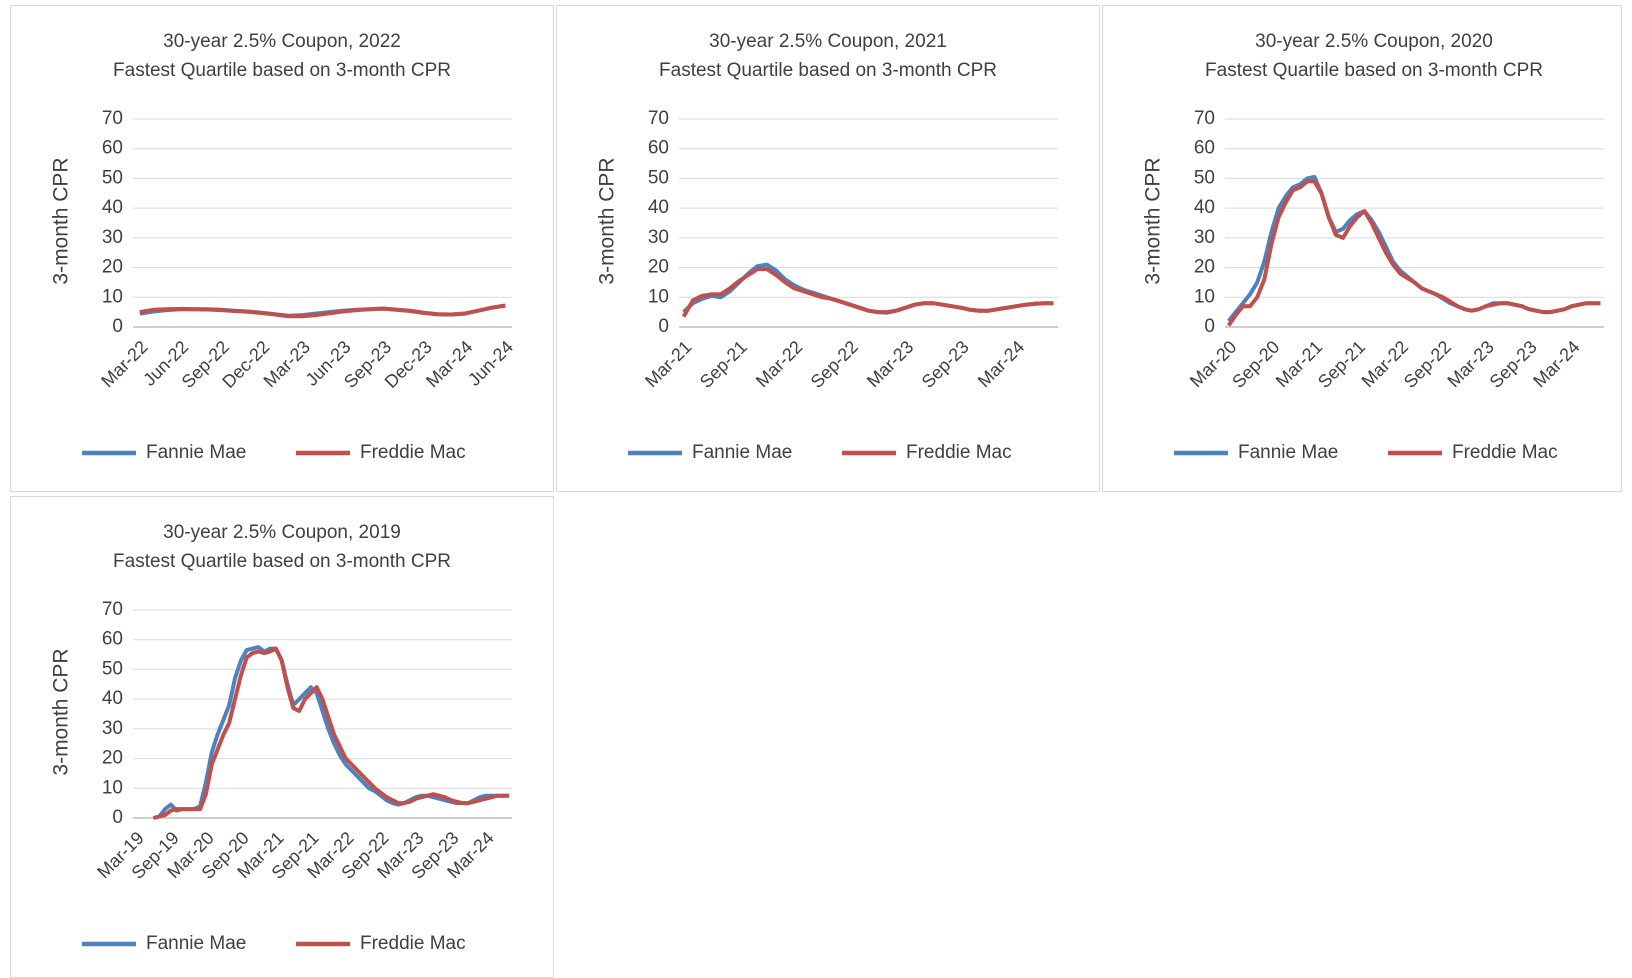  I want to click on chart-title: 30-year 2.5% Coupon, 2022, so click(282, 41).